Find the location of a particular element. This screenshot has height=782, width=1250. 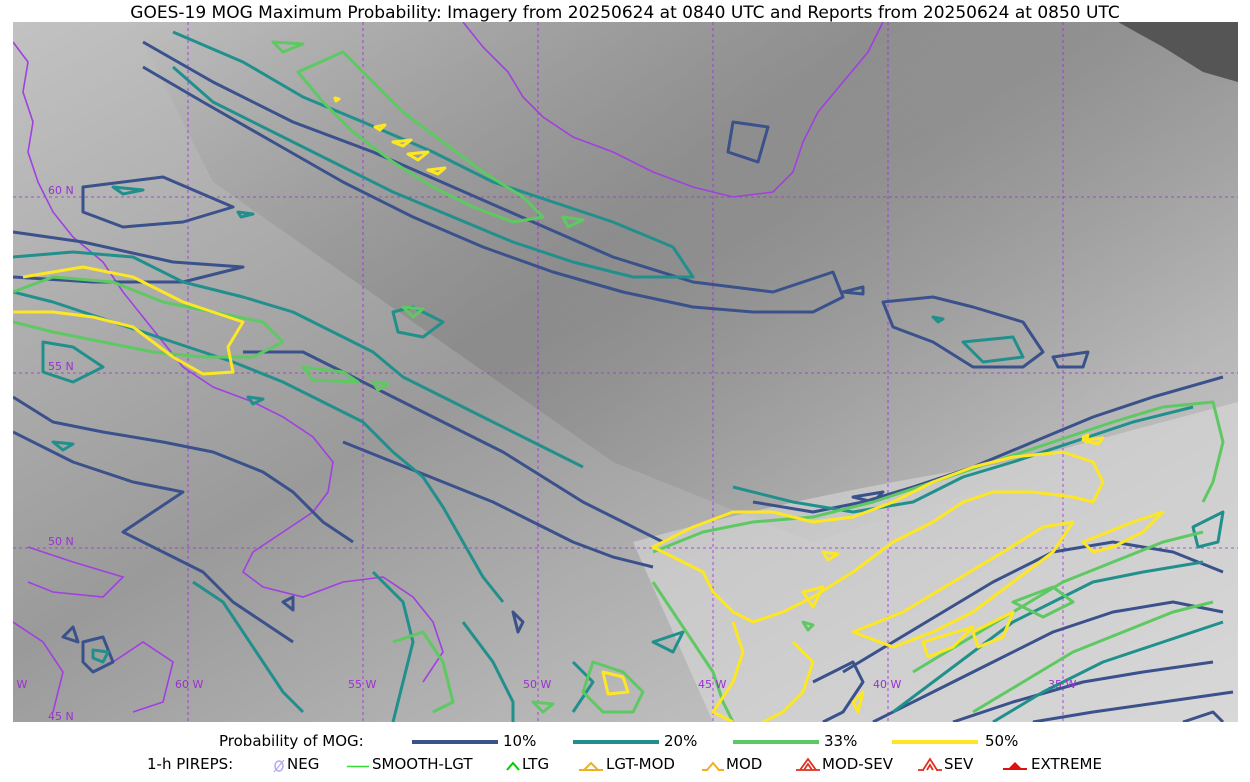

legend-33pct-label: 33% is located at coordinates (841, 741).